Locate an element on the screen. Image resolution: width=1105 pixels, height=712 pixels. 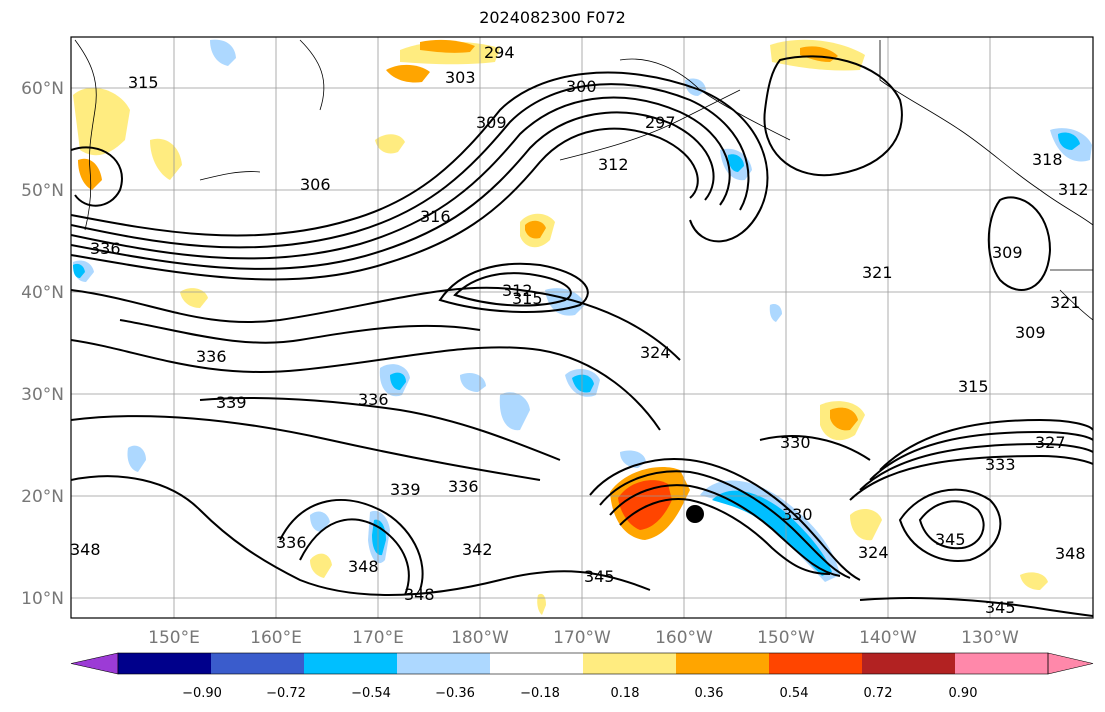
lon-label: 160°E is located at coordinates (276, 638).